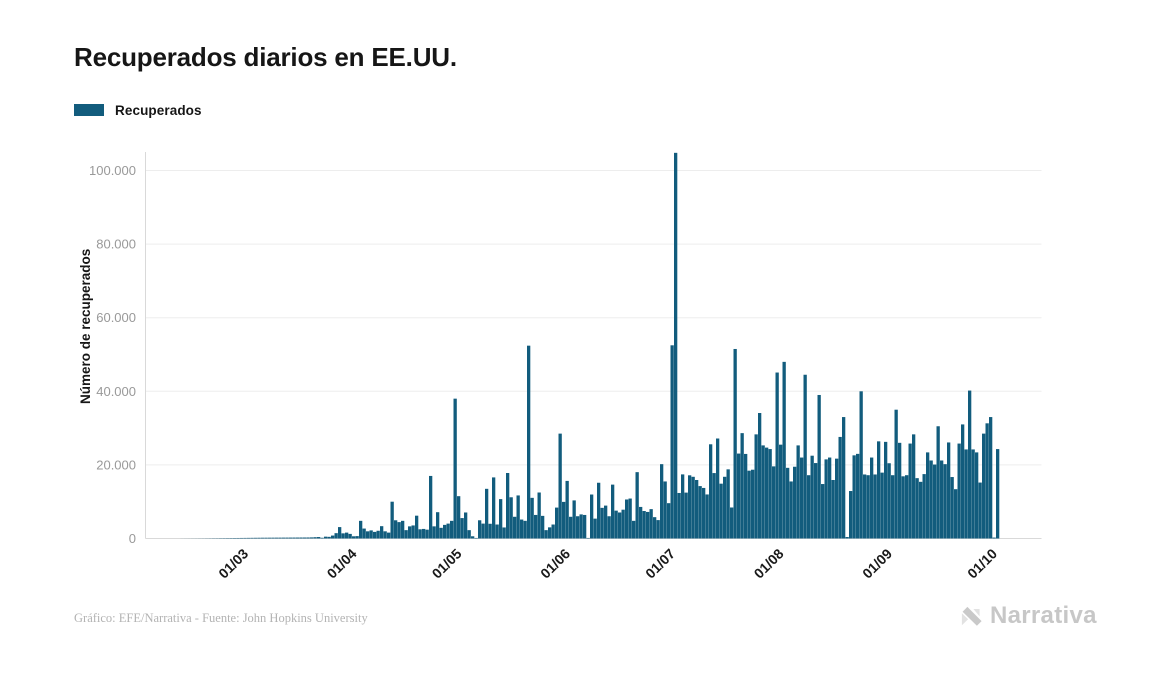  Describe the element at coordinates (982, 563) in the screenshot. I see `x-tick-label: 01/10` at that location.